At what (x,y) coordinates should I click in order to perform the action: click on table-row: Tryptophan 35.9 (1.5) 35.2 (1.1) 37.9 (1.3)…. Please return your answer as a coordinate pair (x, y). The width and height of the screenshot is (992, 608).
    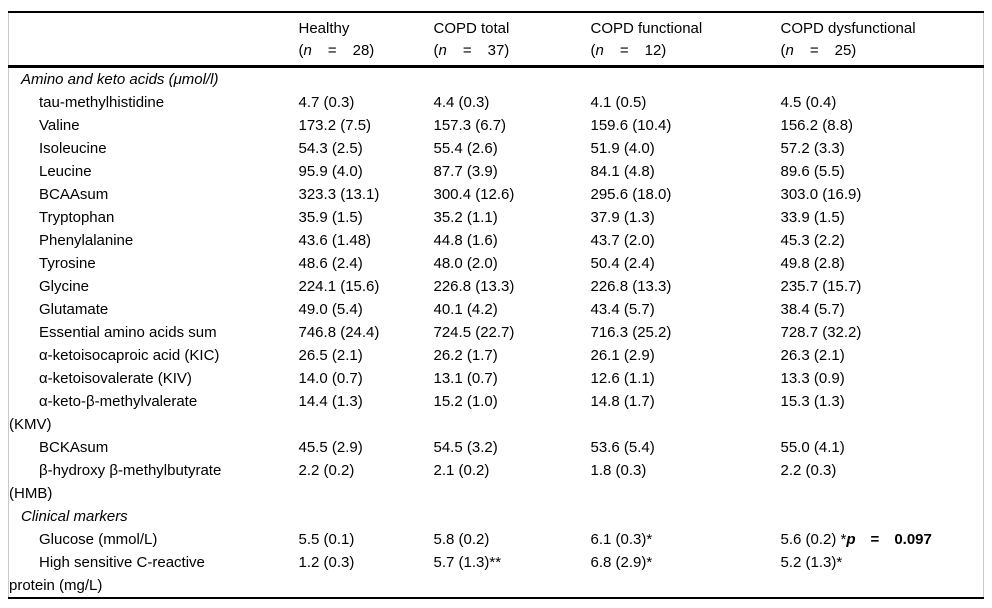
    Looking at the image, I should click on (496, 217).